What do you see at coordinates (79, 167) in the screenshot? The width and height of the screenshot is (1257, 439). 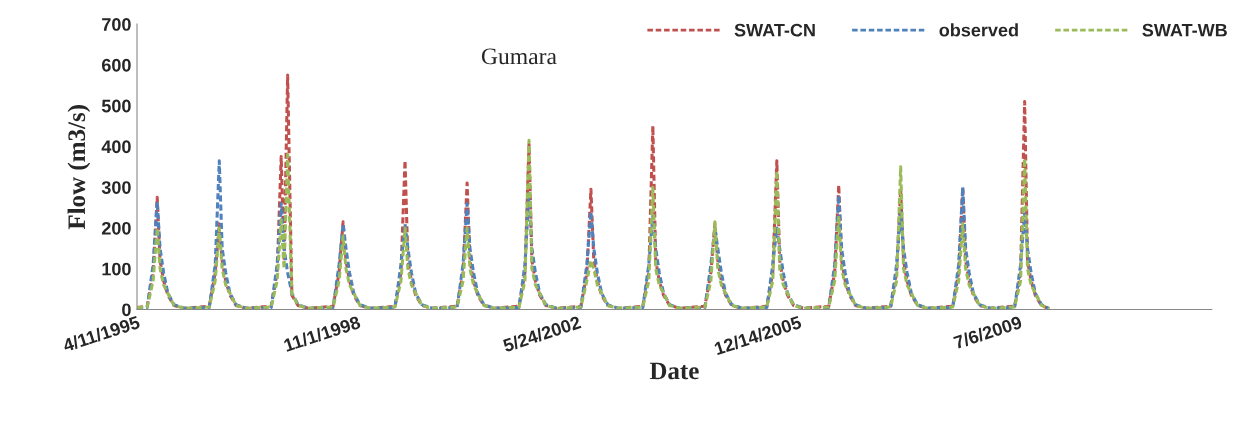 I see `y-axis-title: Flow (m3/s)` at bounding box center [79, 167].